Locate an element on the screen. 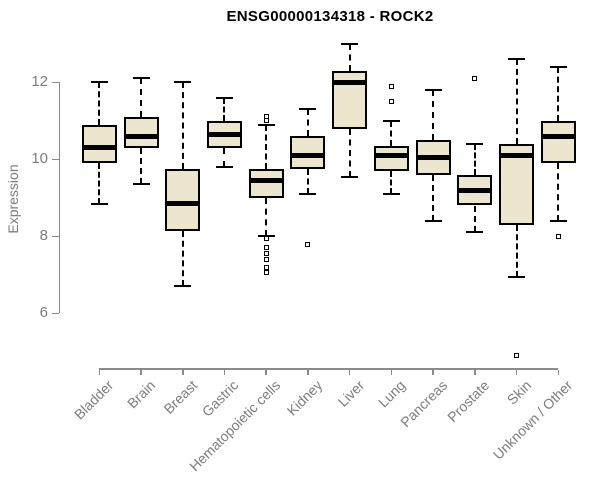 This screenshot has height=500, width=600. y-tick-label: 12 is located at coordinates (39, 82).